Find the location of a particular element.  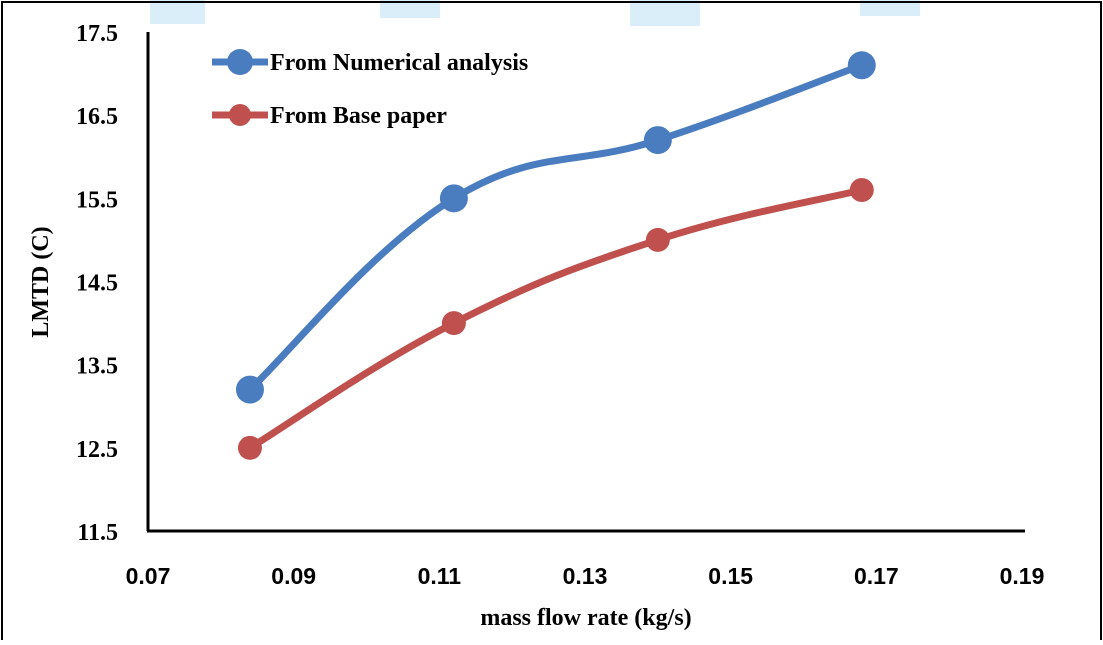

legend: From Numerical analysis From Base paper is located at coordinates (370, 89).